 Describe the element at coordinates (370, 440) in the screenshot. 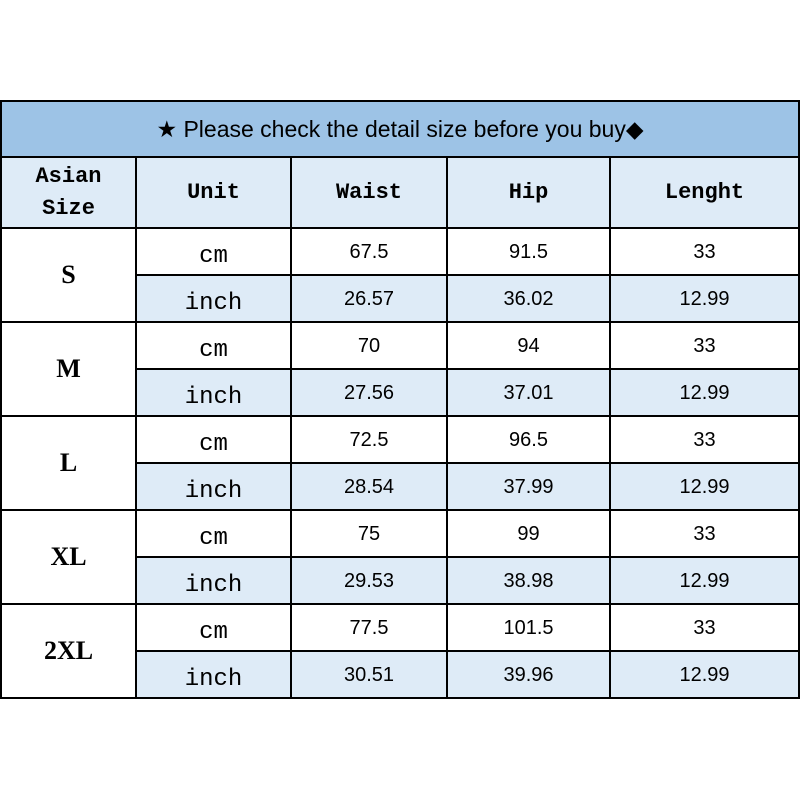

I see `measurement: 72.5` at that location.